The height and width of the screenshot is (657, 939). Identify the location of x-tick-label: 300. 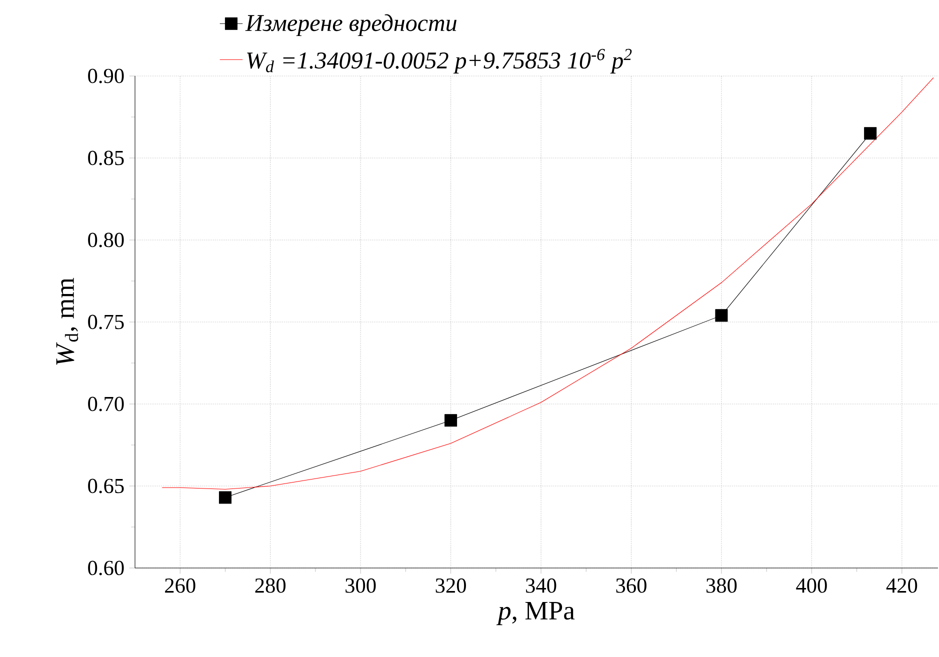
(361, 585).